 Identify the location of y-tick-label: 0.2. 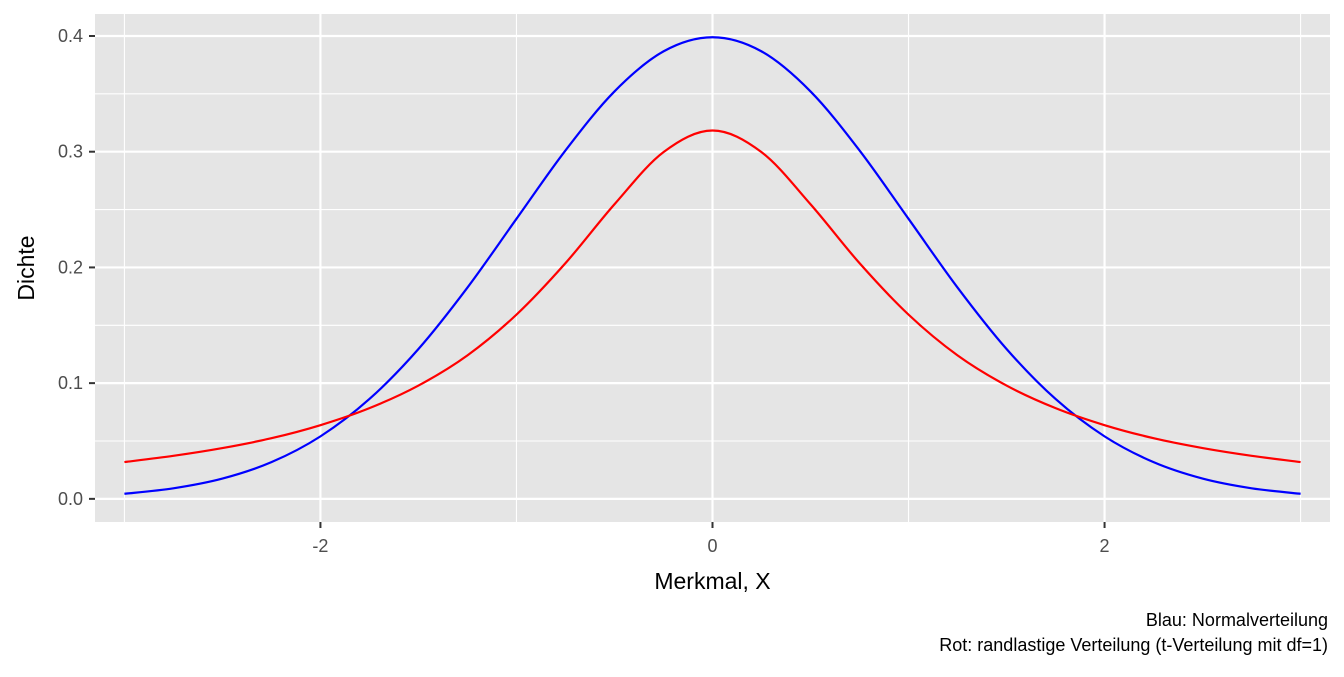
(70, 267).